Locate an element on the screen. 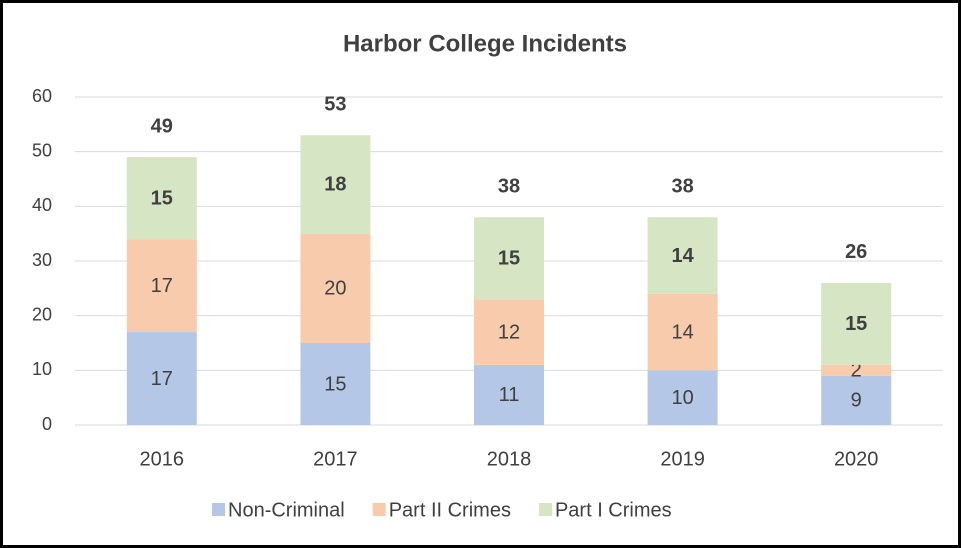 Image resolution: width=961 pixels, height=548 pixels. data-label: 2 is located at coordinates (856, 371).